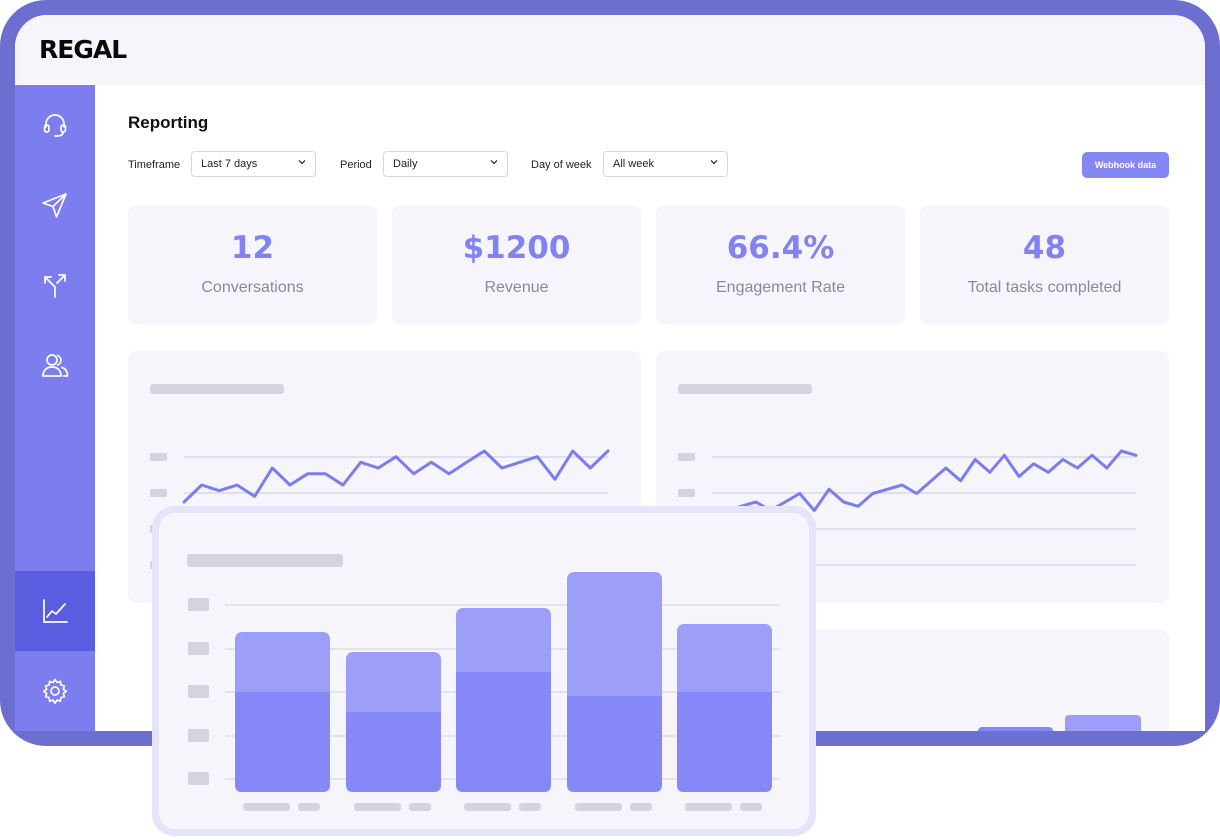 The image size is (1220, 840). Describe the element at coordinates (154, 165) in the screenshot. I see `timeframe-label: Timeframe` at that location.